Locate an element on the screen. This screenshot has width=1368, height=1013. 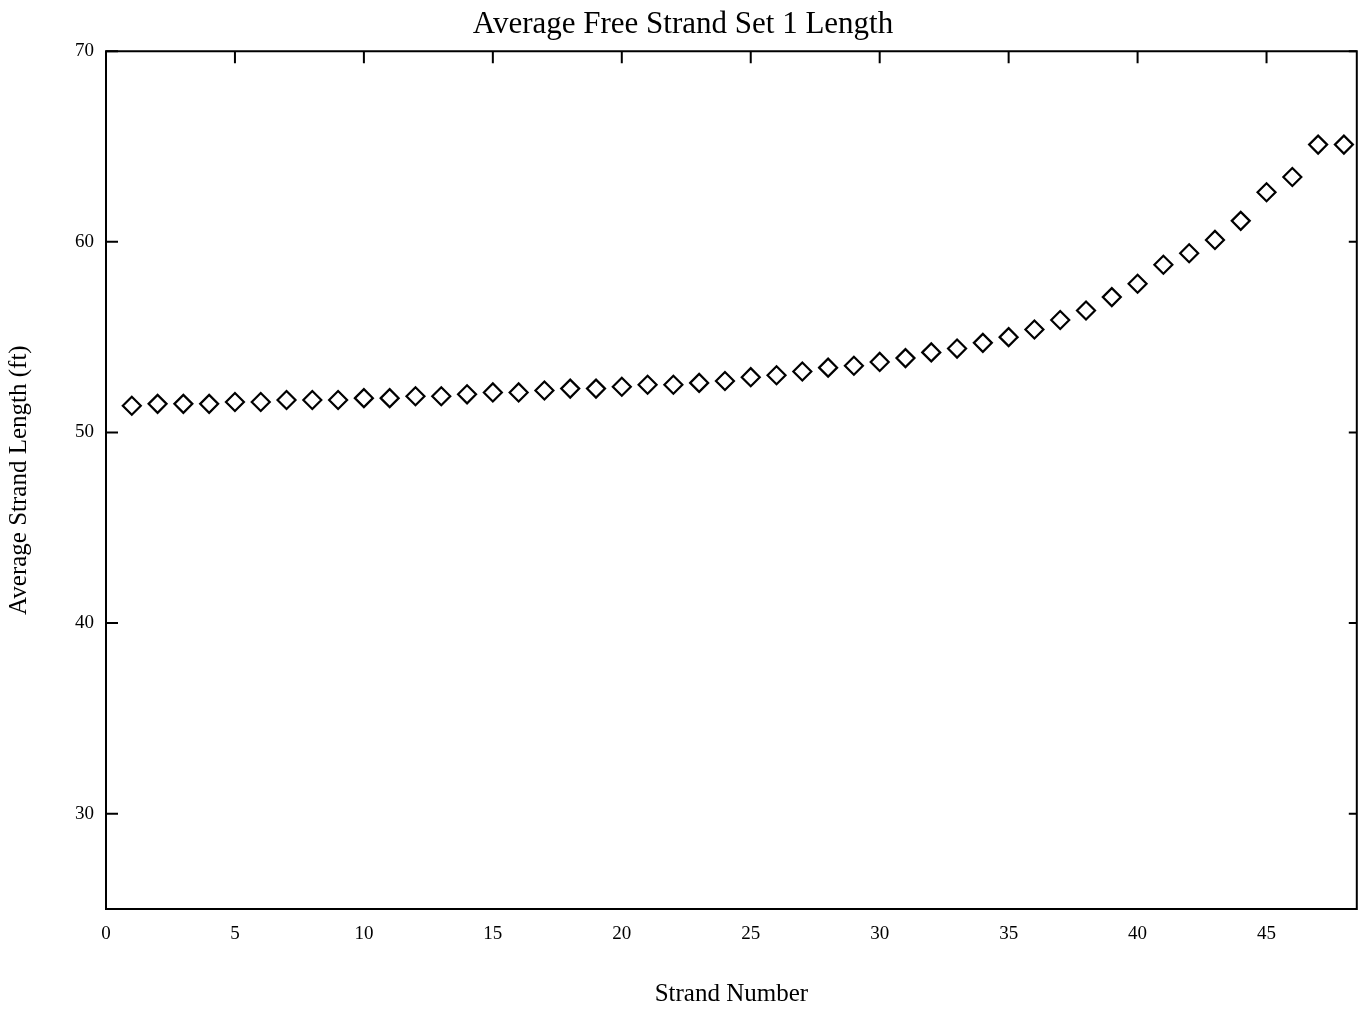
x-tick-label: 5 is located at coordinates (235, 933).